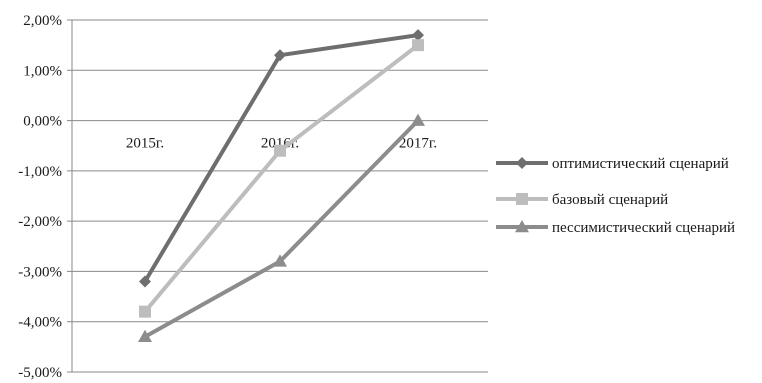 Image resolution: width=762 pixels, height=383 pixels. What do you see at coordinates (40, 272) in the screenshot?
I see `y-tick-label: -3,00%` at bounding box center [40, 272].